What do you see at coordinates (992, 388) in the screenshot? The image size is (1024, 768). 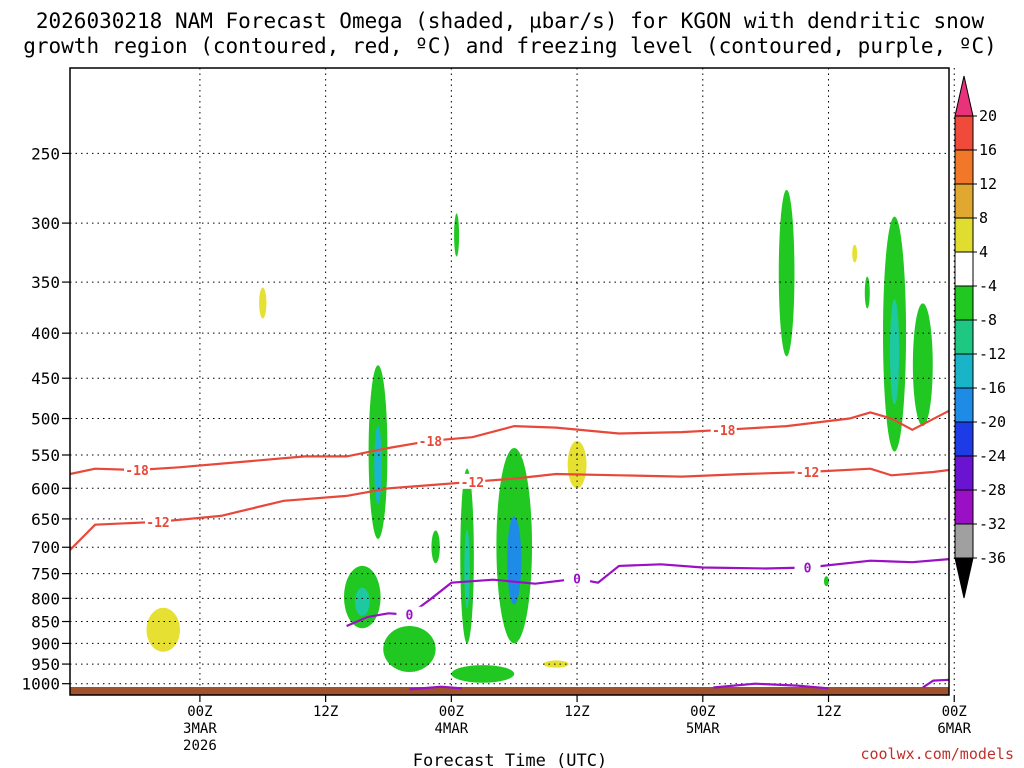 I see `colorbar-label-8: -16` at bounding box center [992, 388].